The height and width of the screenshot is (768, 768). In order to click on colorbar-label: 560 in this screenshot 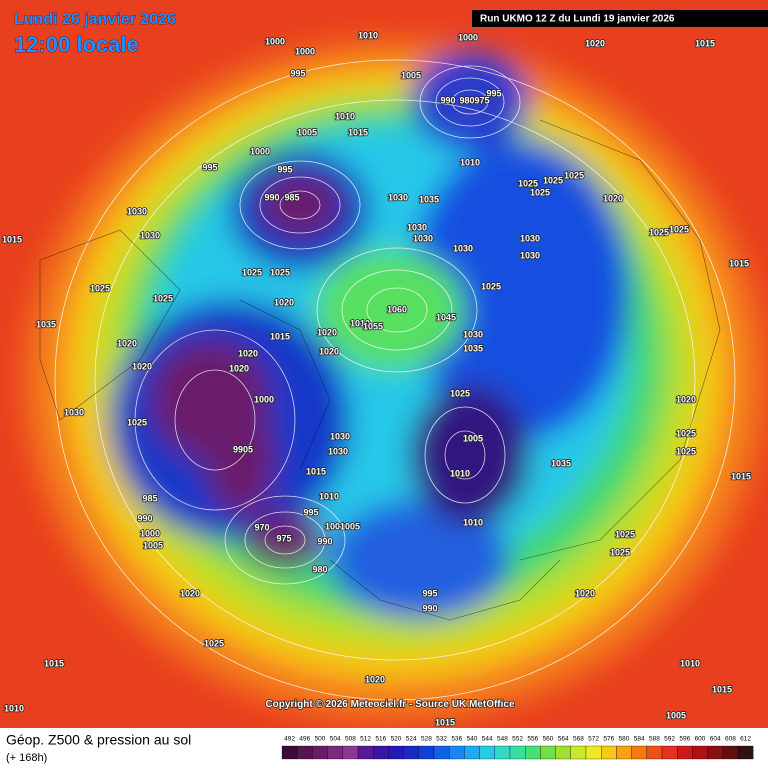, I will do `click(548, 739)`.